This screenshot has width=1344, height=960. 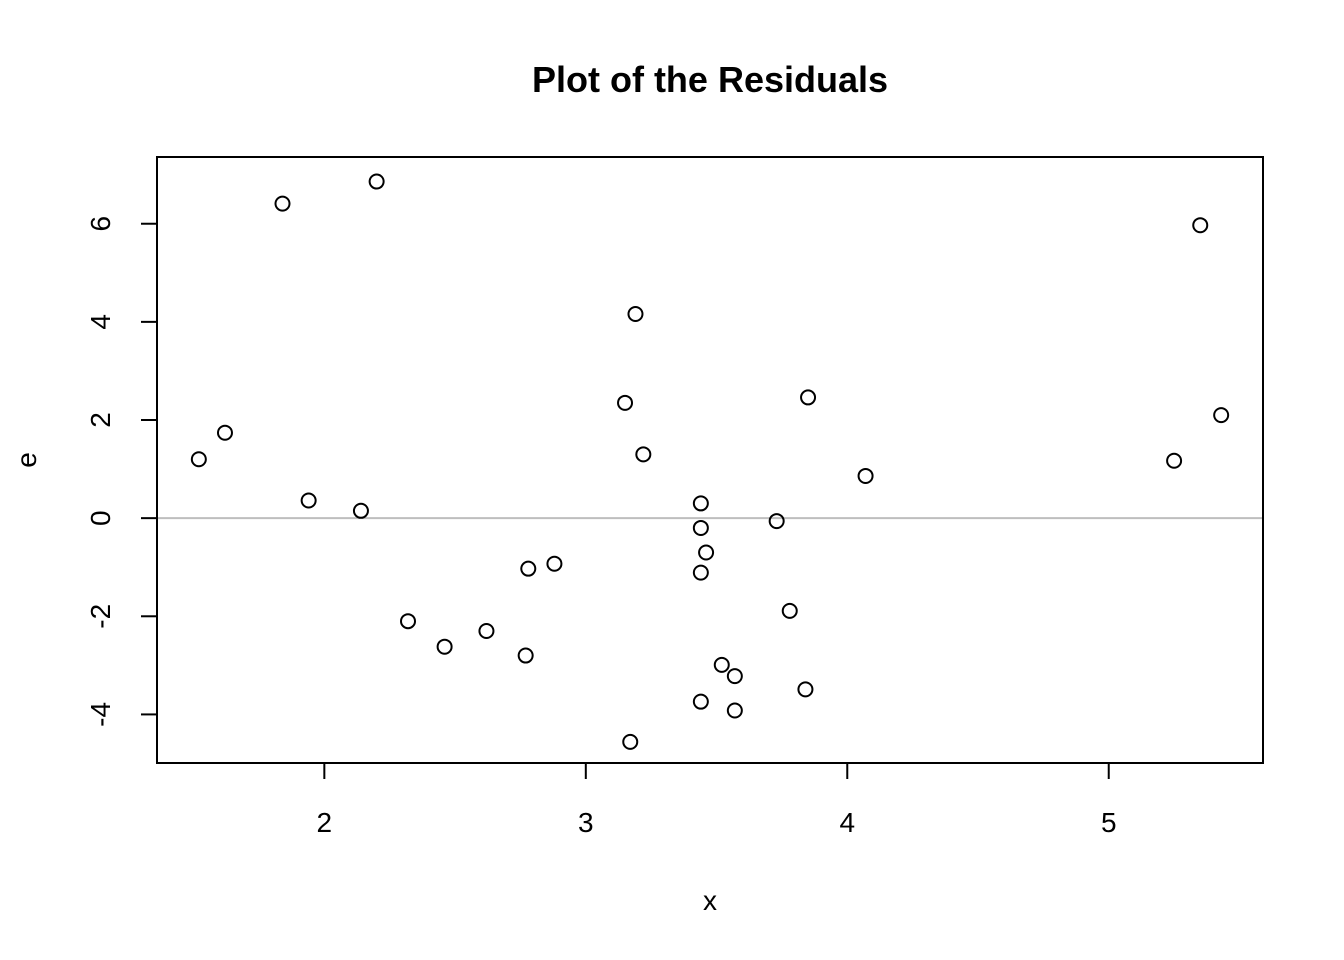 I want to click on y-tick-label: 2, so click(x=100, y=420).